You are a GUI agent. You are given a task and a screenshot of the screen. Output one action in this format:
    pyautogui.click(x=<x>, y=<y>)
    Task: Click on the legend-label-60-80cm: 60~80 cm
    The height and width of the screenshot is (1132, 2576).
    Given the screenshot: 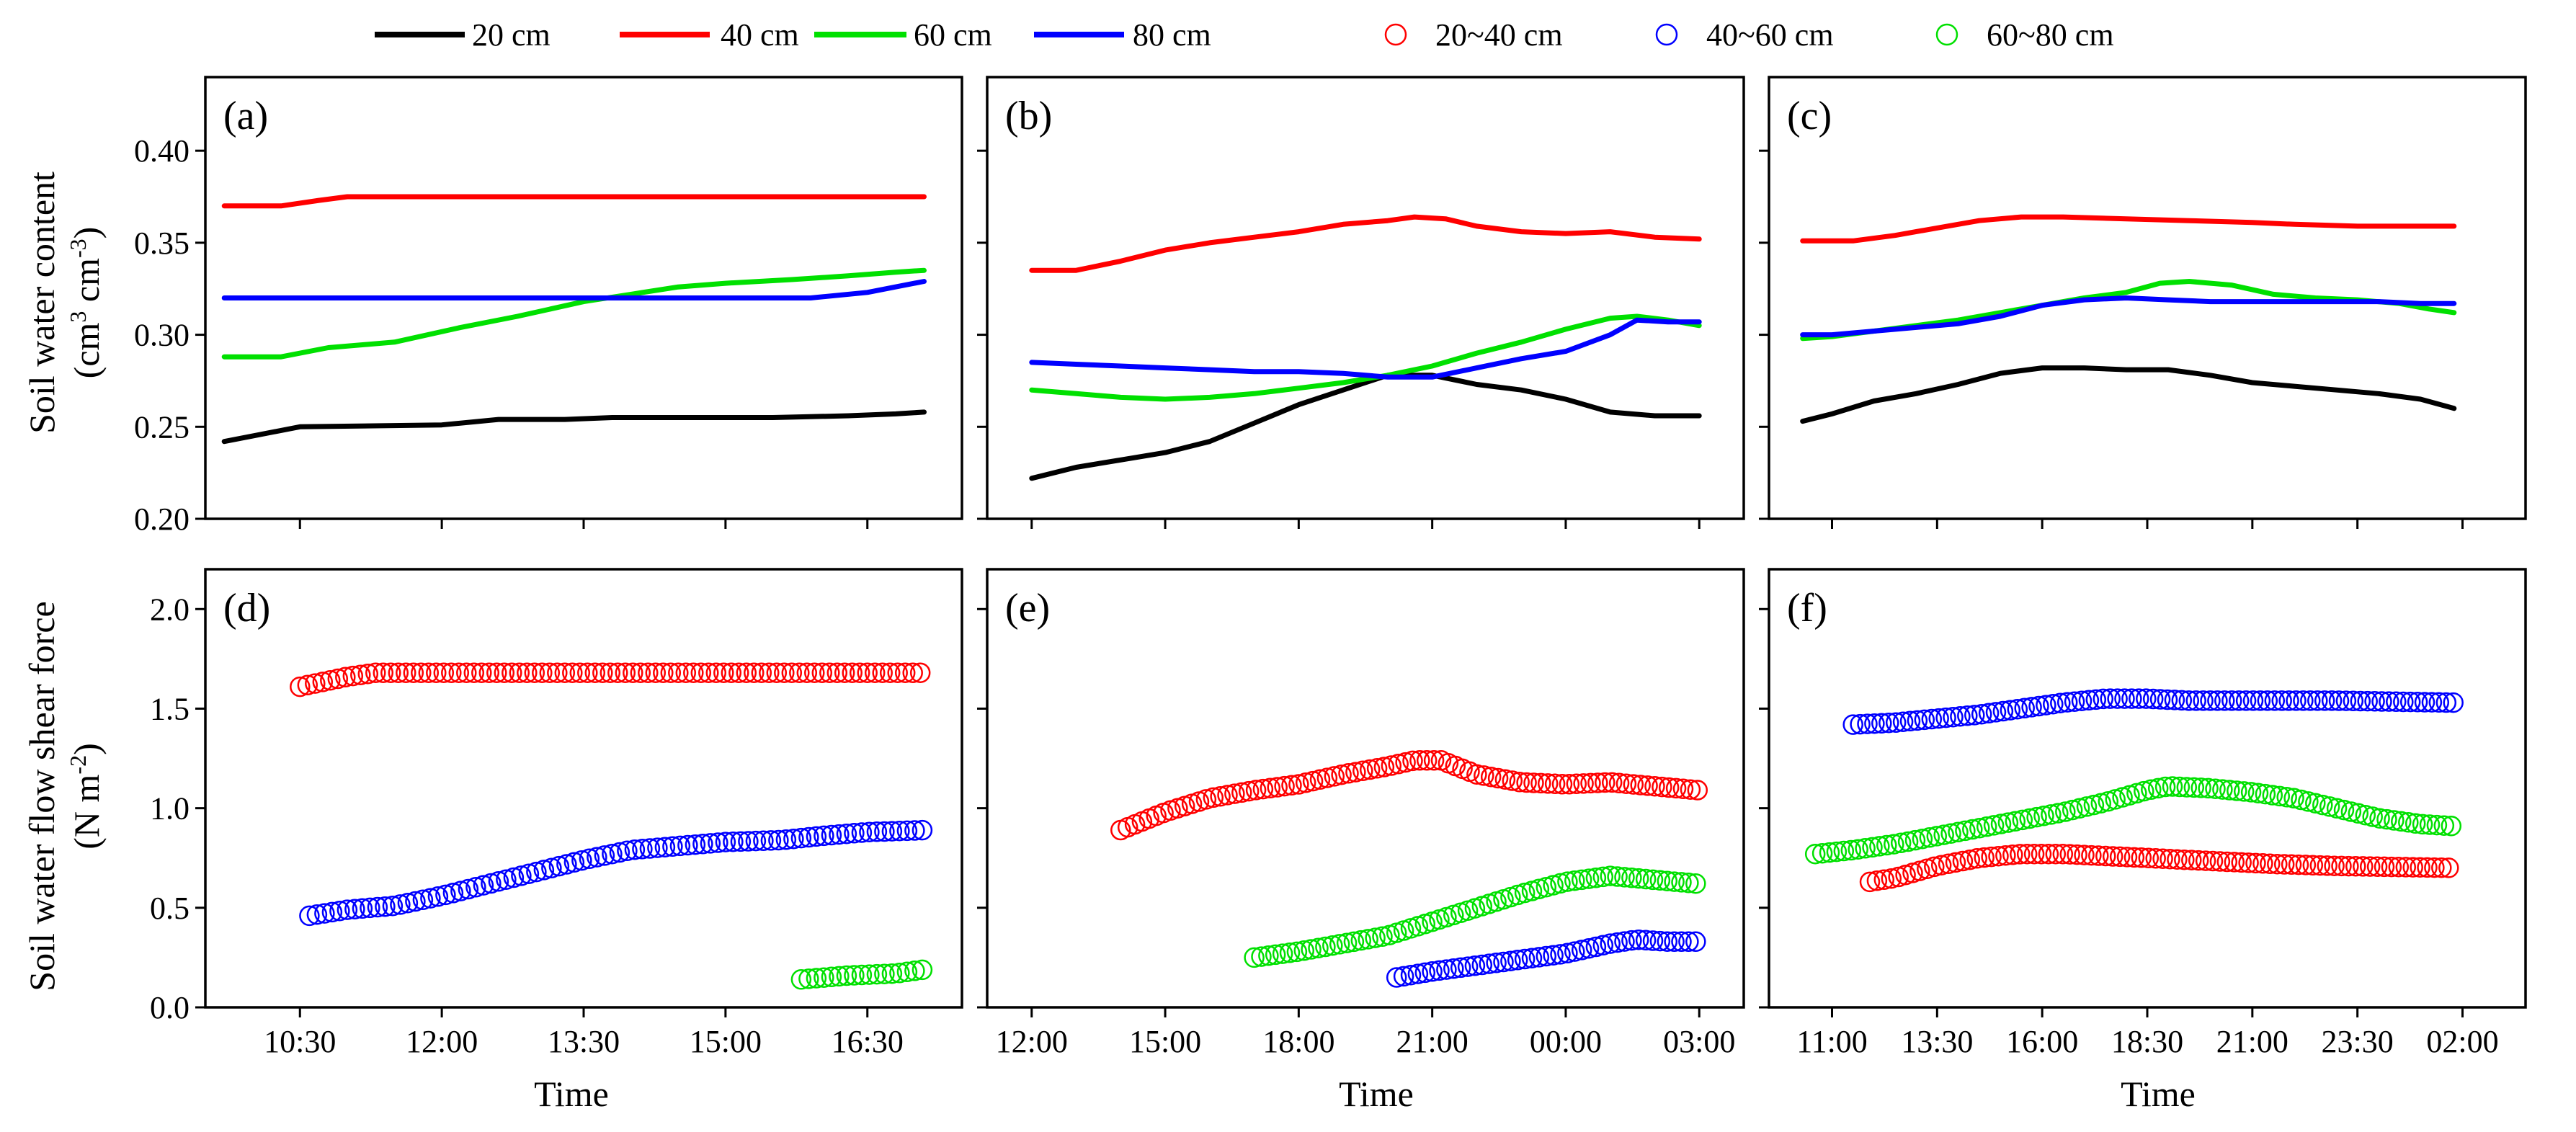 What is the action you would take?
    pyautogui.click(x=2050, y=35)
    